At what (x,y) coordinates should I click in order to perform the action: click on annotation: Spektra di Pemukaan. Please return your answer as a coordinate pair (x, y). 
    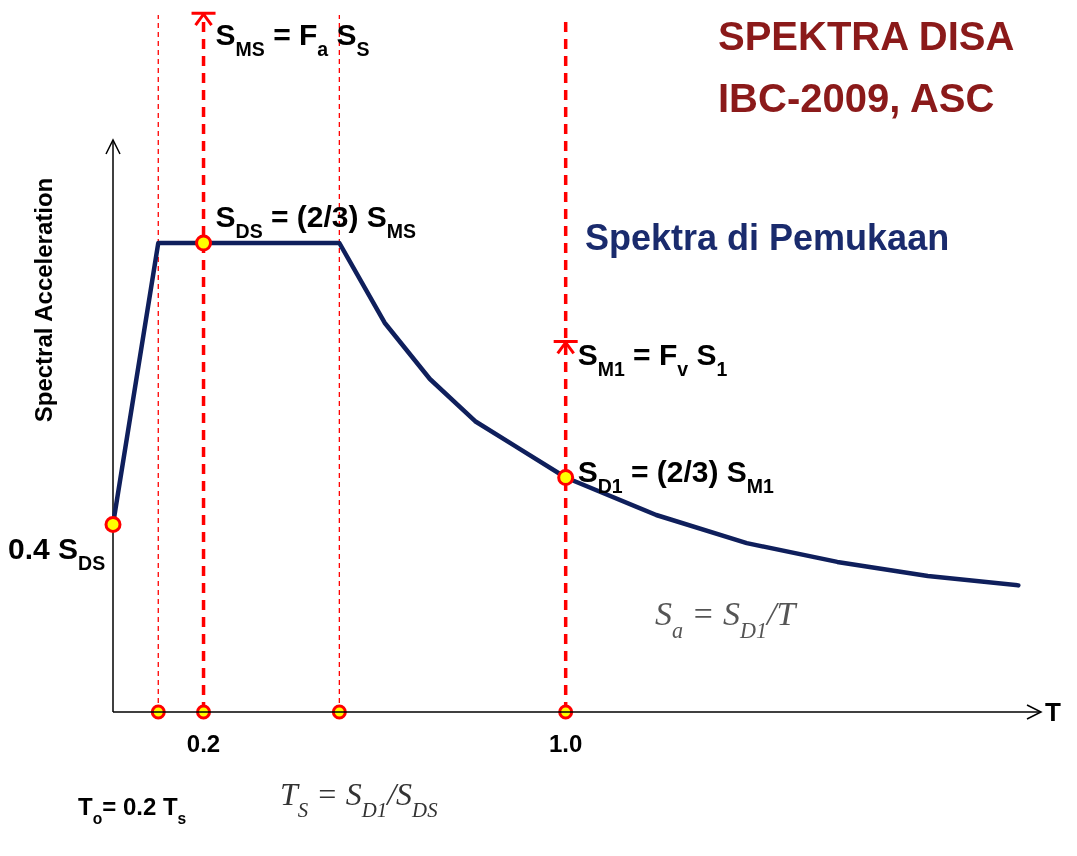
    Looking at the image, I should click on (767, 237).